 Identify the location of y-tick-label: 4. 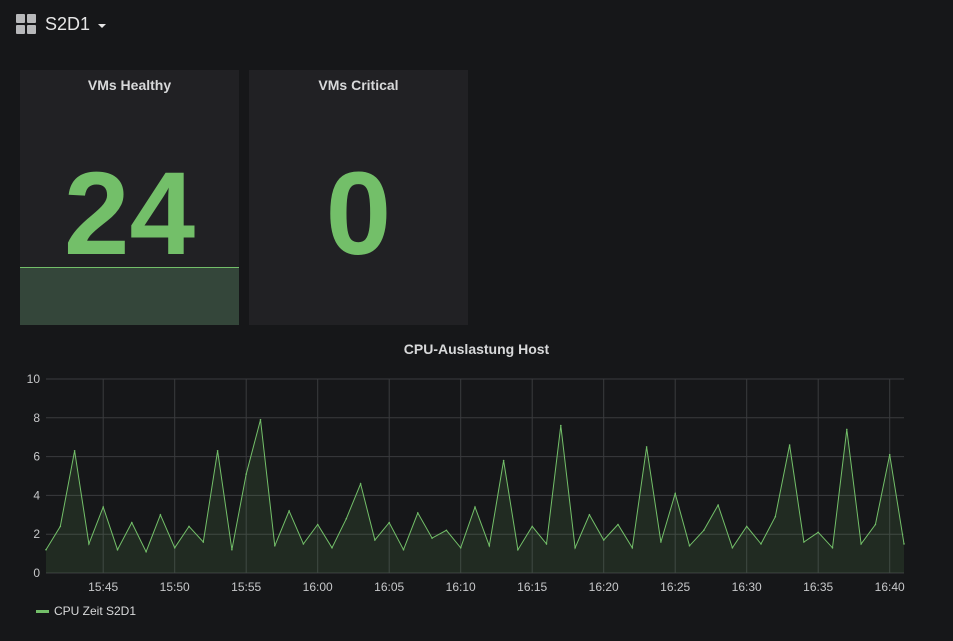
(36, 495).